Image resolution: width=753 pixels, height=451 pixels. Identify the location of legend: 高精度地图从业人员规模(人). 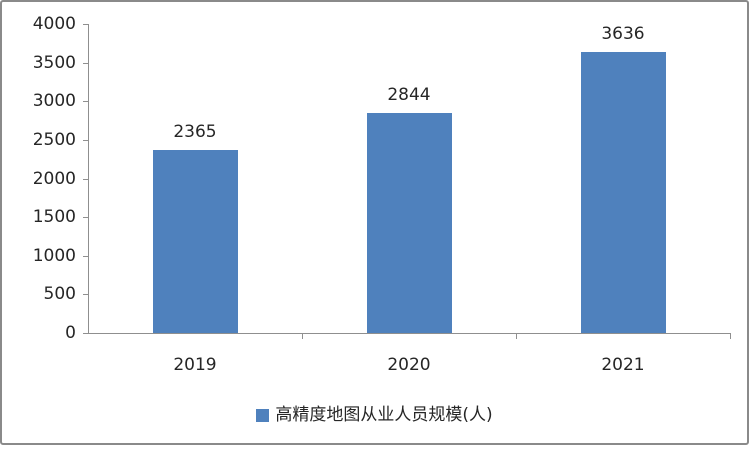
(374, 415).